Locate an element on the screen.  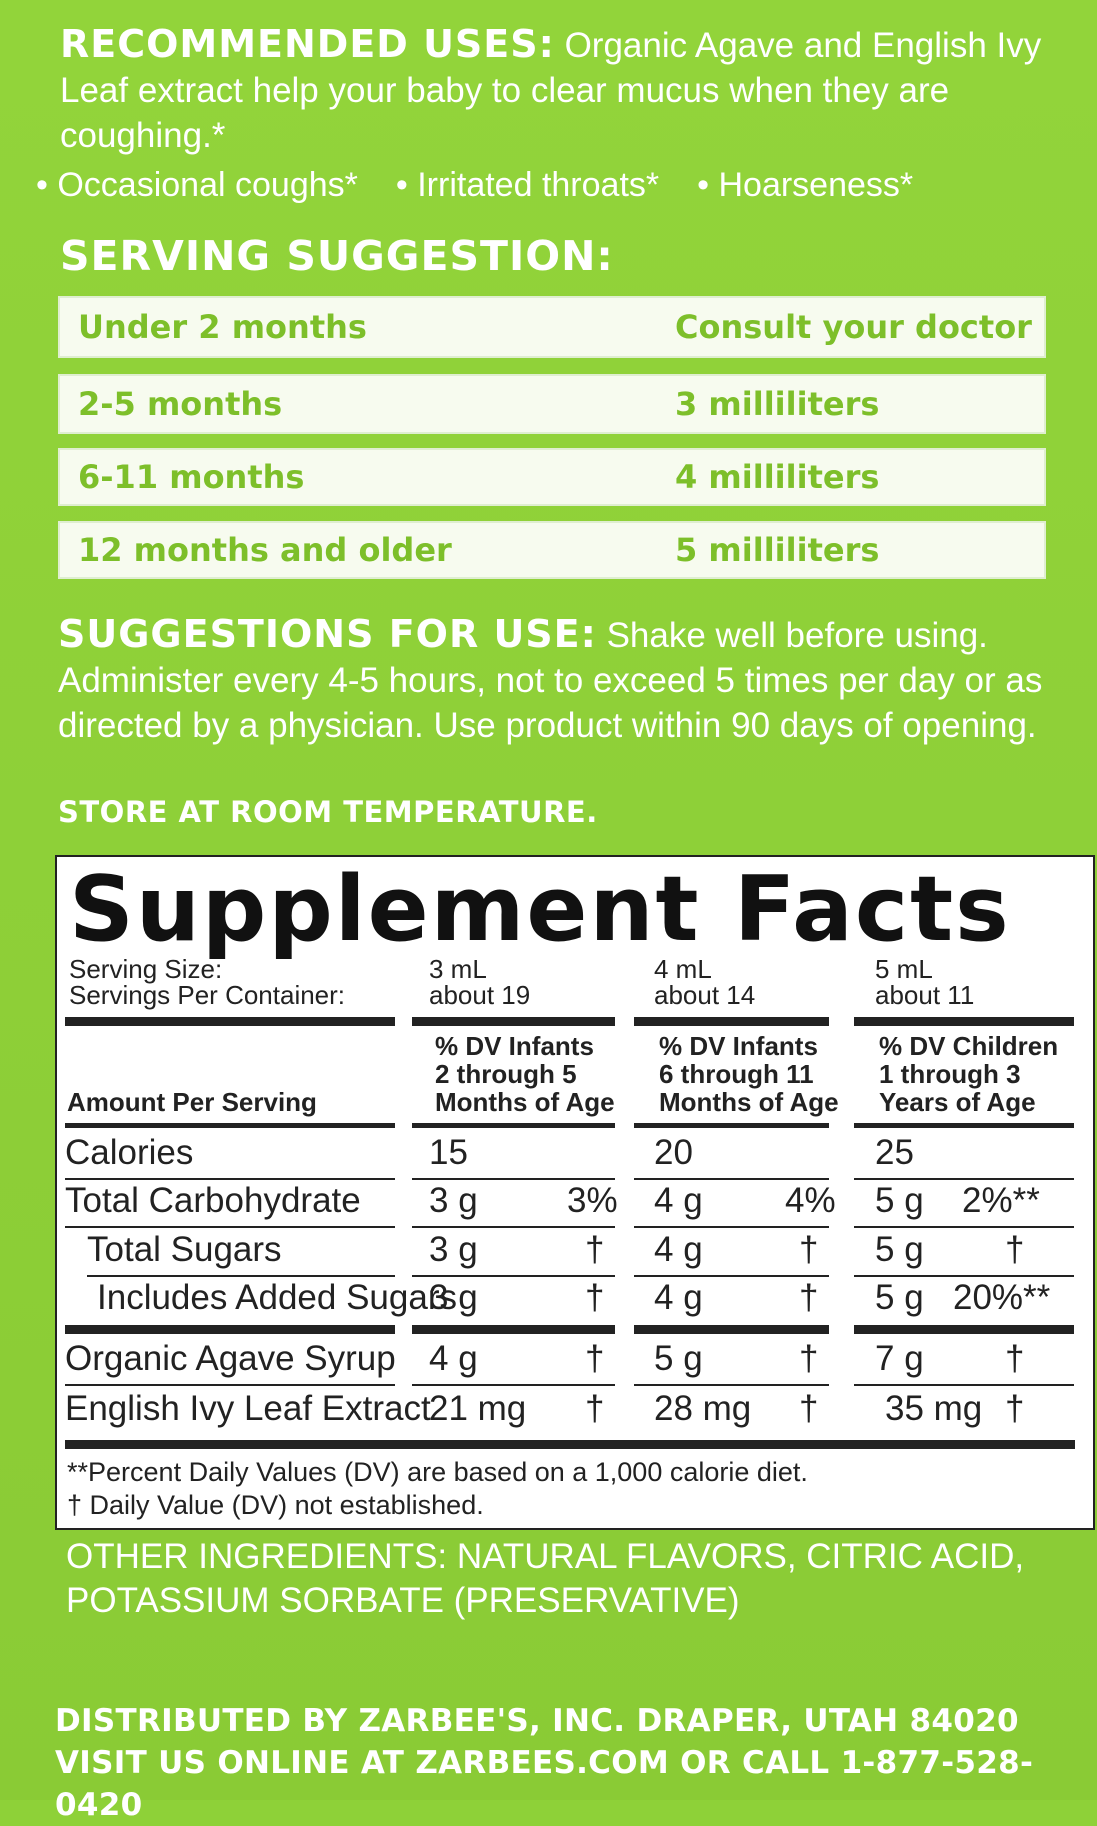
serving-row: Under 2 months Consult your doctor is located at coordinates (552, 327).